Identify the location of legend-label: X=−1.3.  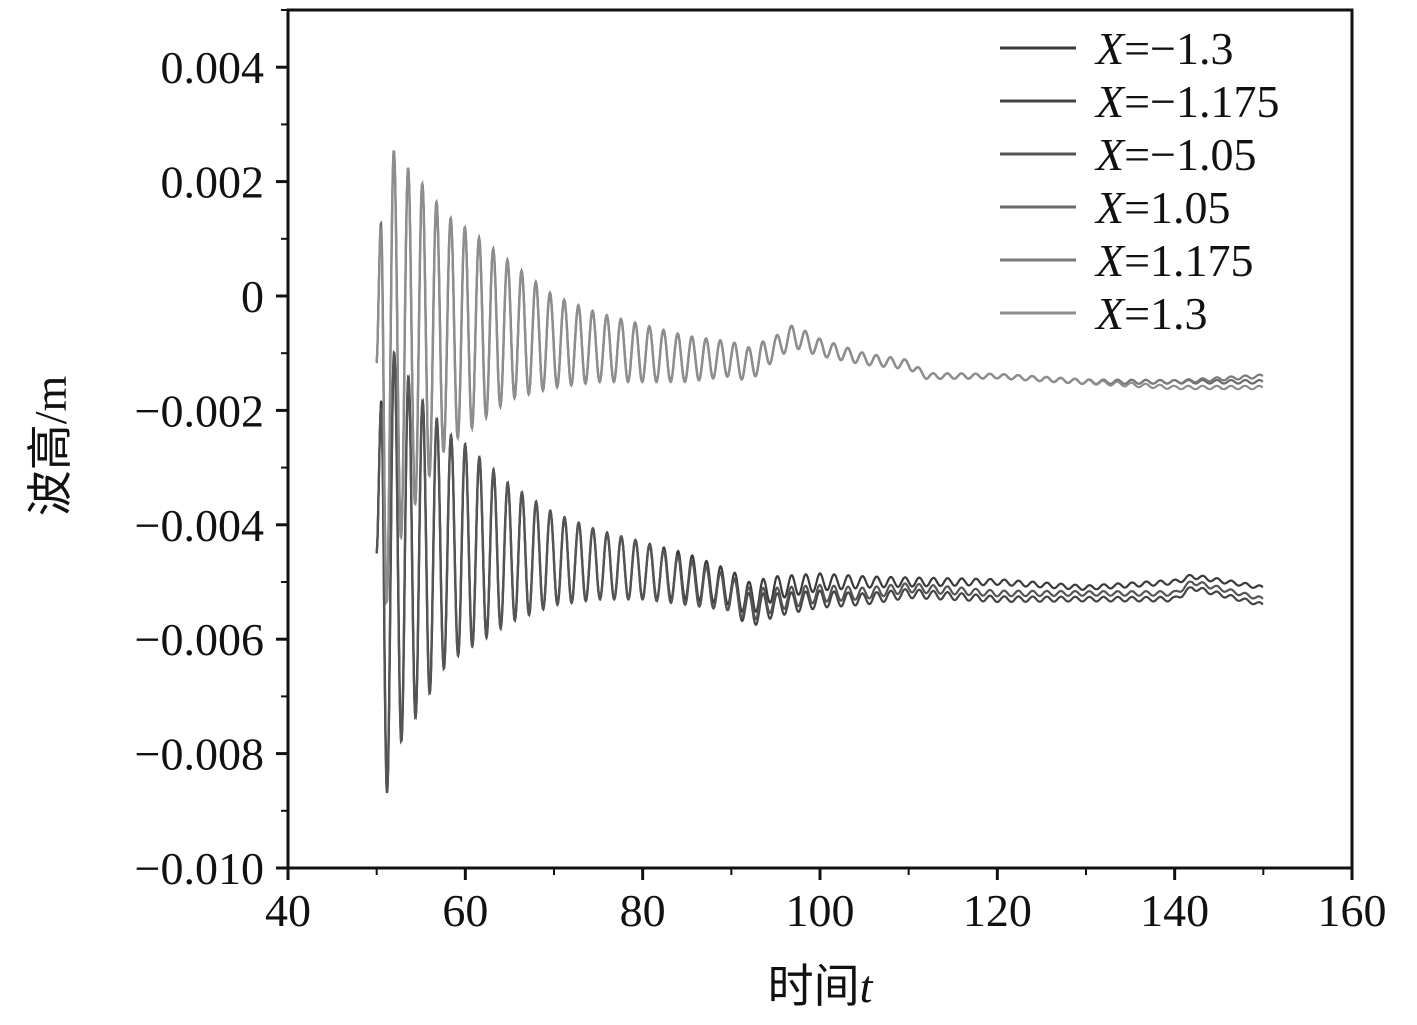
(1164, 48).